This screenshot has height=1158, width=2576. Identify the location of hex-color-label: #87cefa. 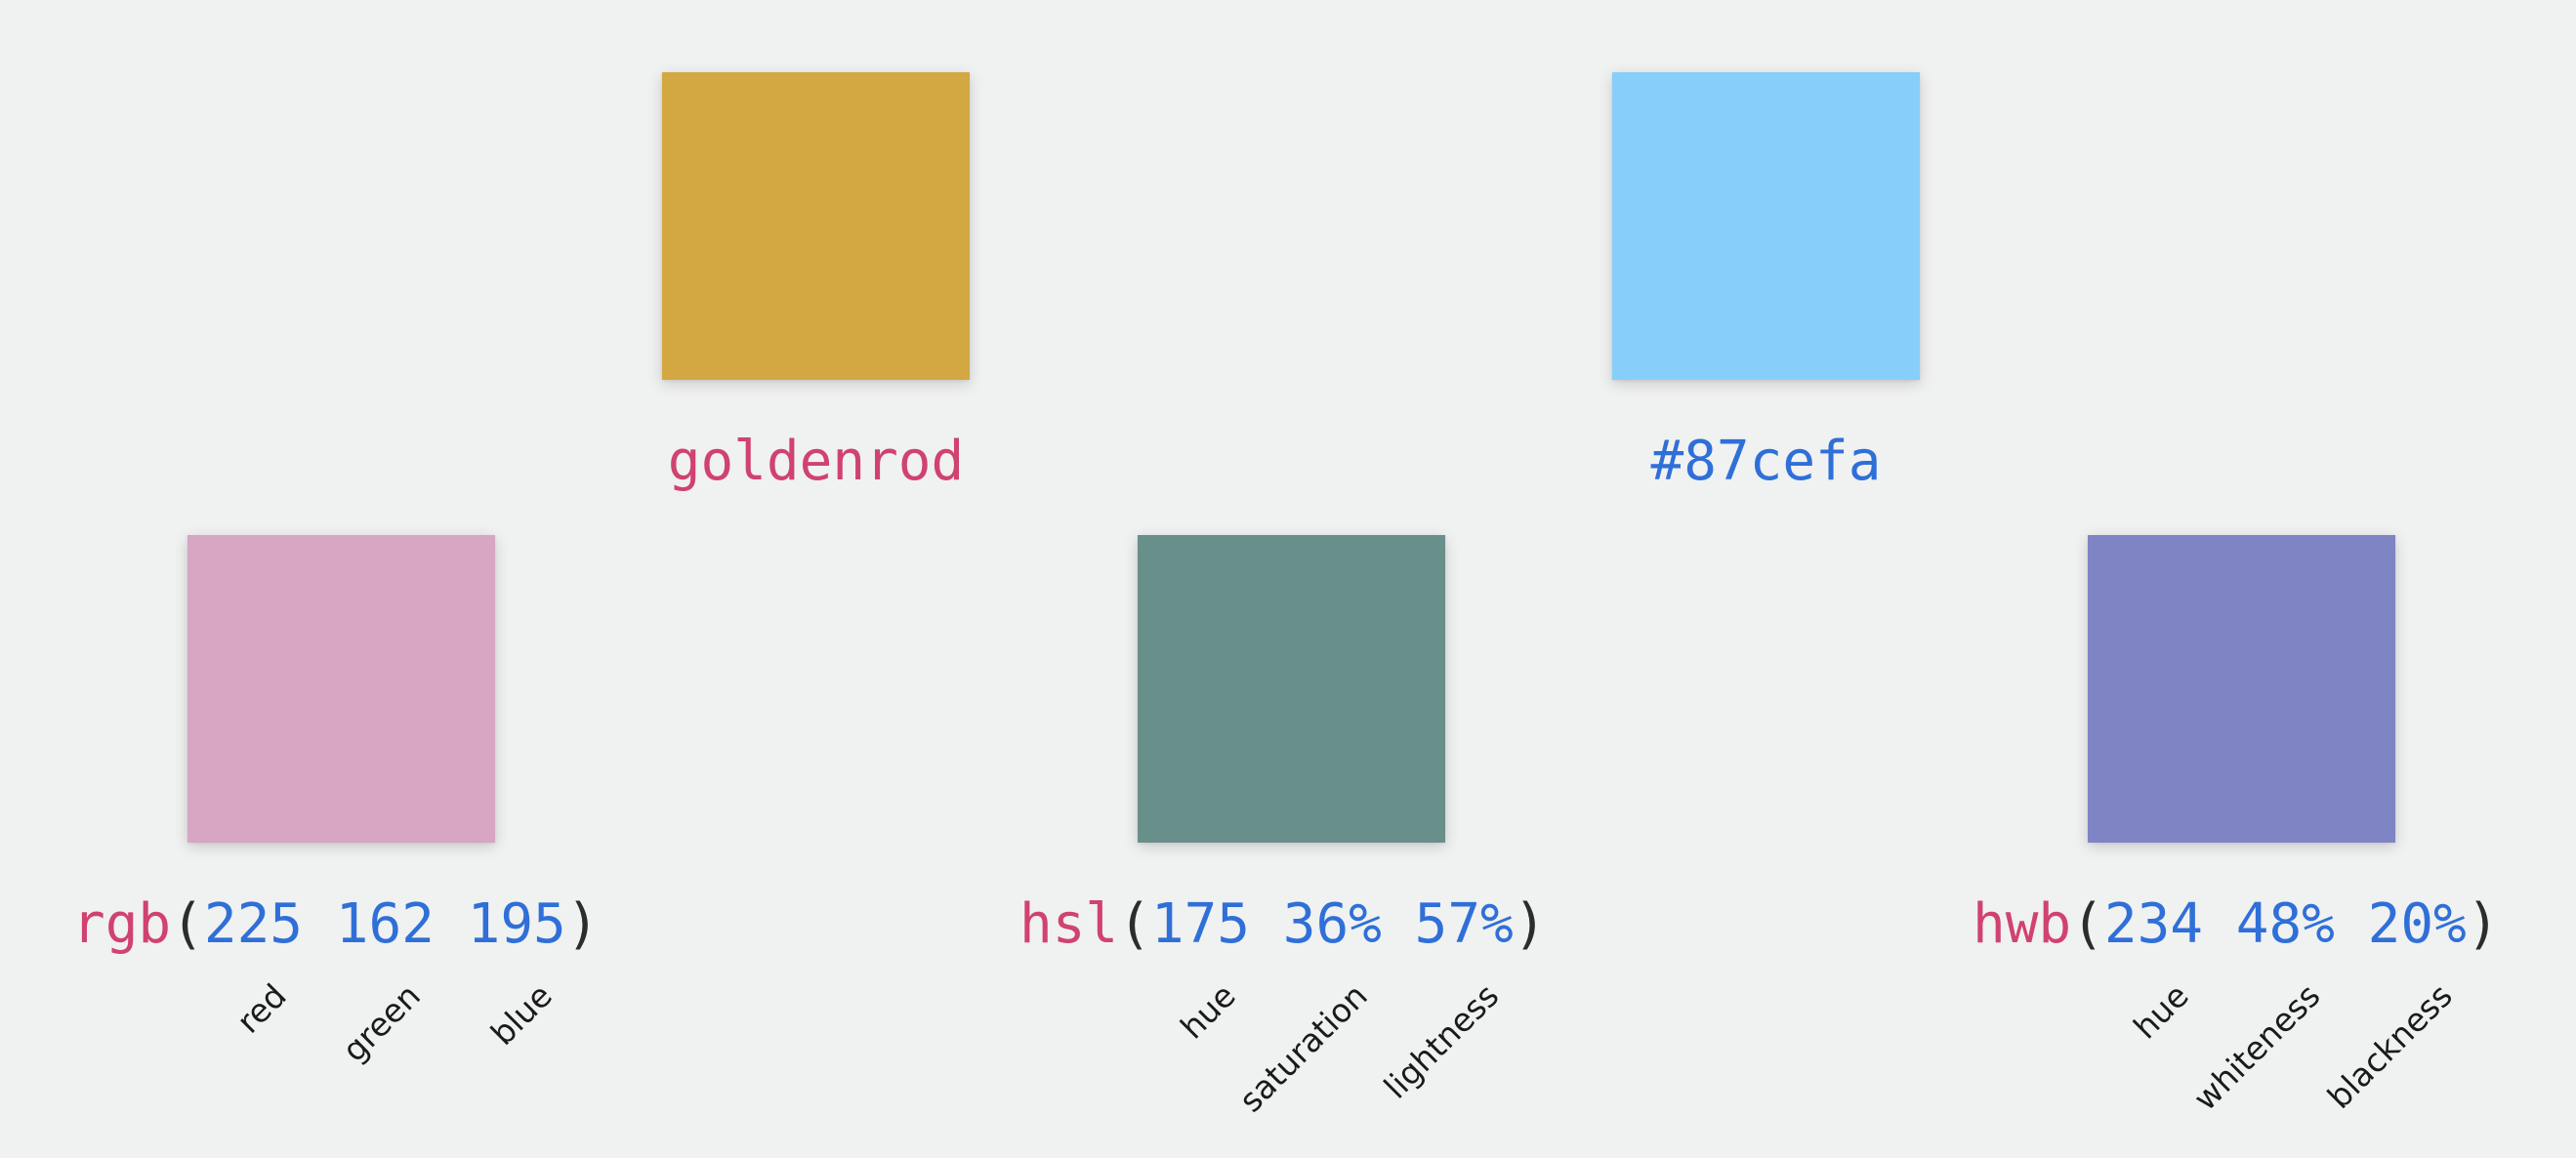
(1766, 461).